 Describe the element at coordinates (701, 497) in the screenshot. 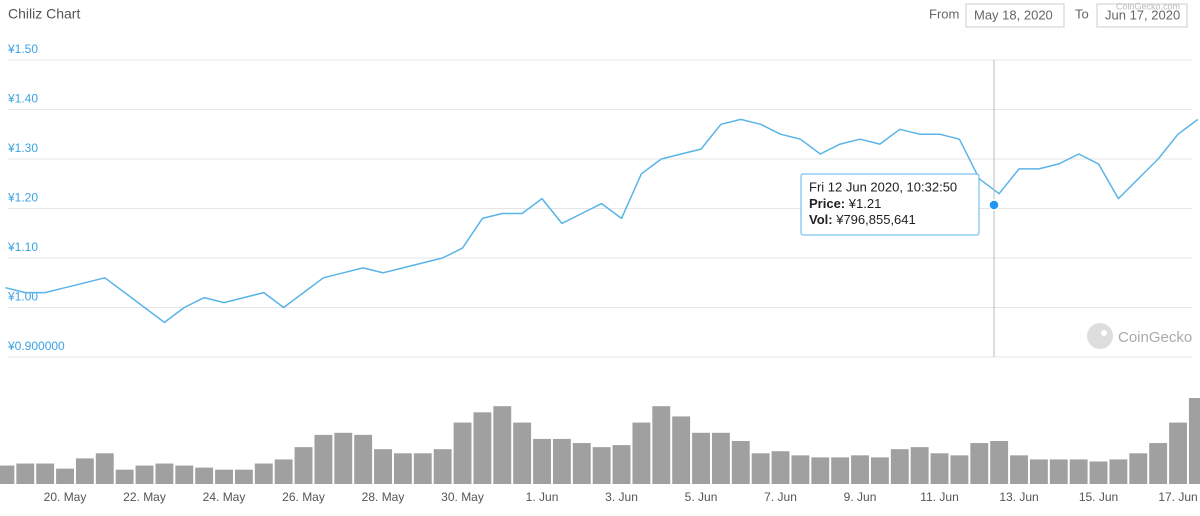

I see `x-tick-label: 5. Jun` at that location.